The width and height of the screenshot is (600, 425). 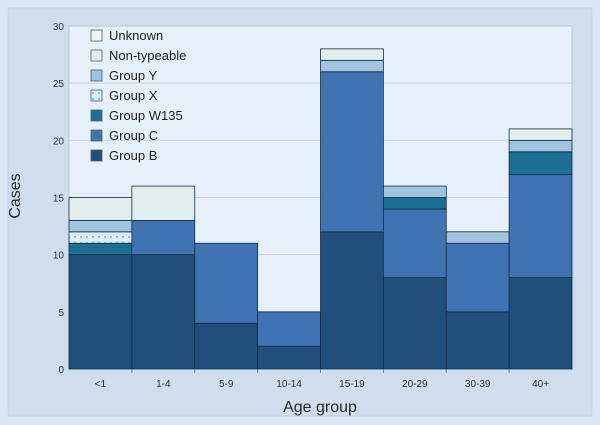 What do you see at coordinates (61, 370) in the screenshot?
I see `y-tick-label: 0` at bounding box center [61, 370].